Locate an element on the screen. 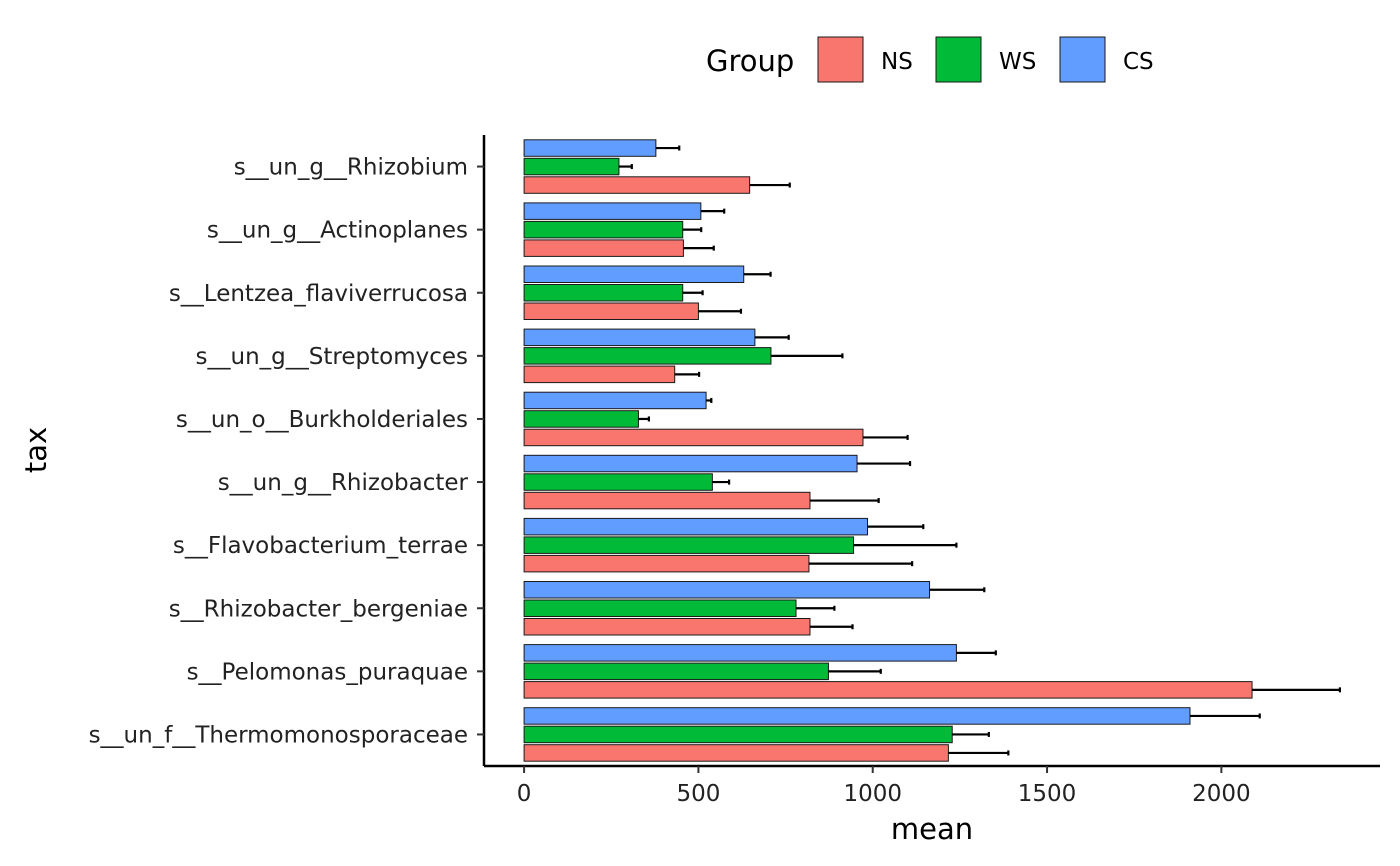  x-axis-title: mean is located at coordinates (932, 829).